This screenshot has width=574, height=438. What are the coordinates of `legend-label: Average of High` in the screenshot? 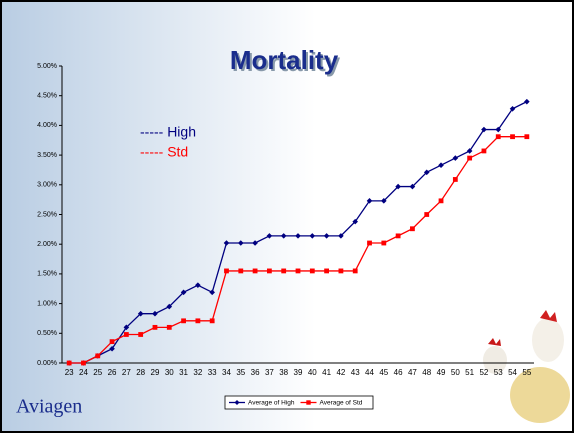 It's located at (271, 403).